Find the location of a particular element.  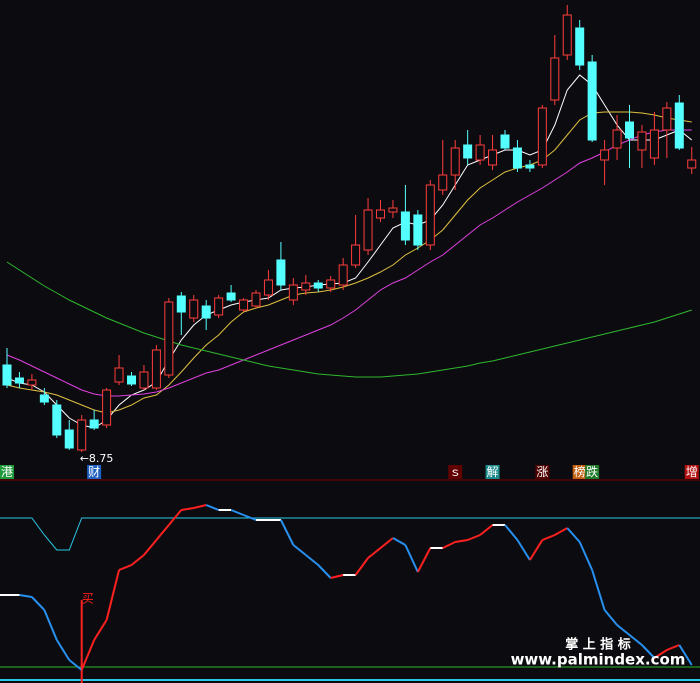

upper-band is located at coordinates (350, 534).